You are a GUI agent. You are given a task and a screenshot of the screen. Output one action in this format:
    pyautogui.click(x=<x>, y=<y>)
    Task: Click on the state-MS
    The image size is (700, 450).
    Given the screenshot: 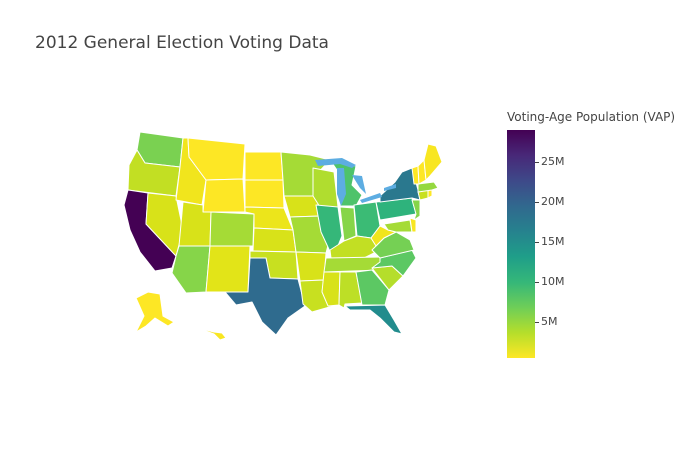 What is the action you would take?
    pyautogui.click(x=331, y=289)
    